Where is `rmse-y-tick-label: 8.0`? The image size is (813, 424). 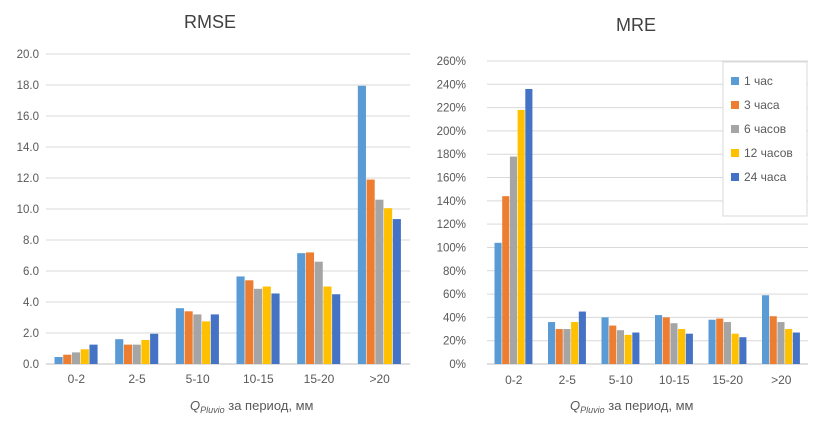 rmse-y-tick-label: 8.0 is located at coordinates (31, 241).